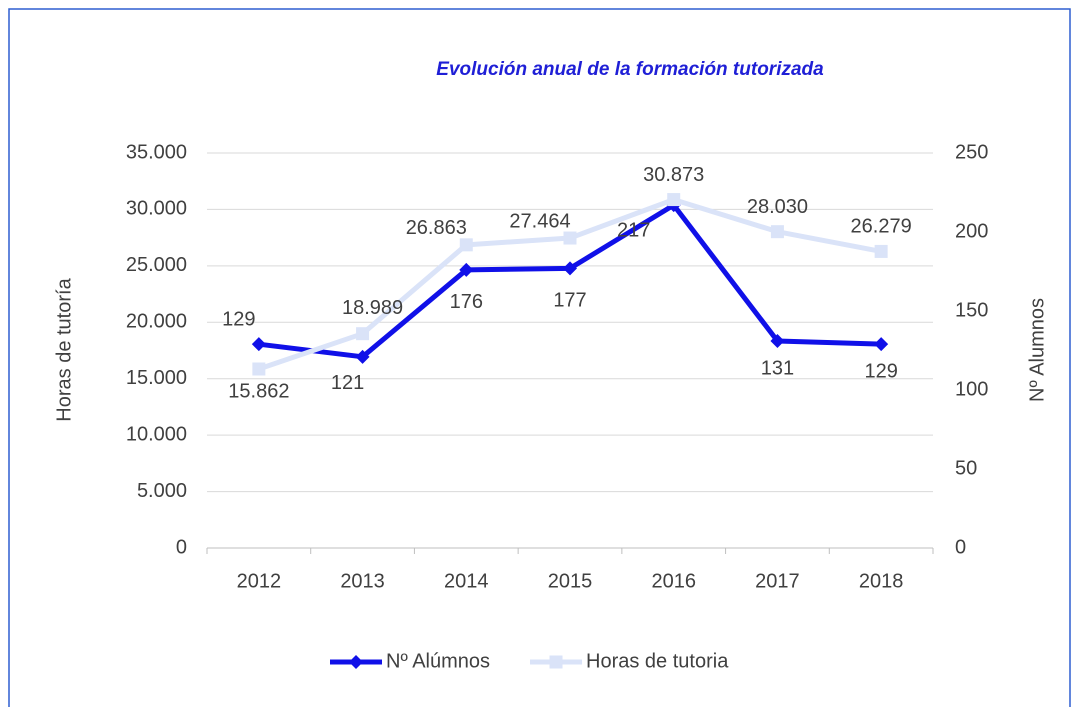  What do you see at coordinates (259, 581) in the screenshot?
I see `x-tick-label: 2012` at bounding box center [259, 581].